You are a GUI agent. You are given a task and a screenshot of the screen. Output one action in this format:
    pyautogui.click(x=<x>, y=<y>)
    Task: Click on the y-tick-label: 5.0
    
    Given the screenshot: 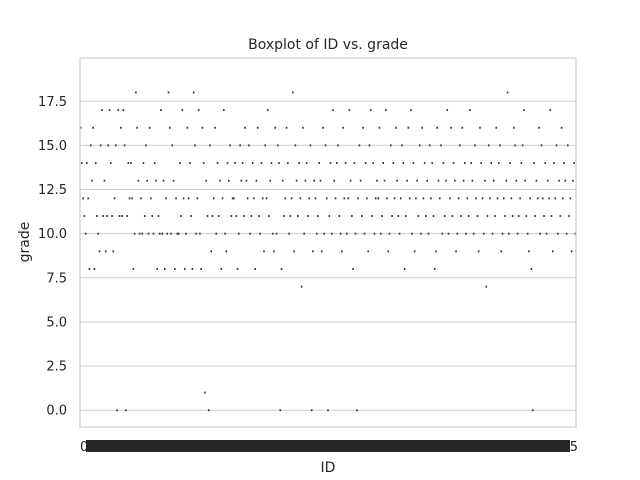 What is the action you would take?
    pyautogui.click(x=56, y=322)
    